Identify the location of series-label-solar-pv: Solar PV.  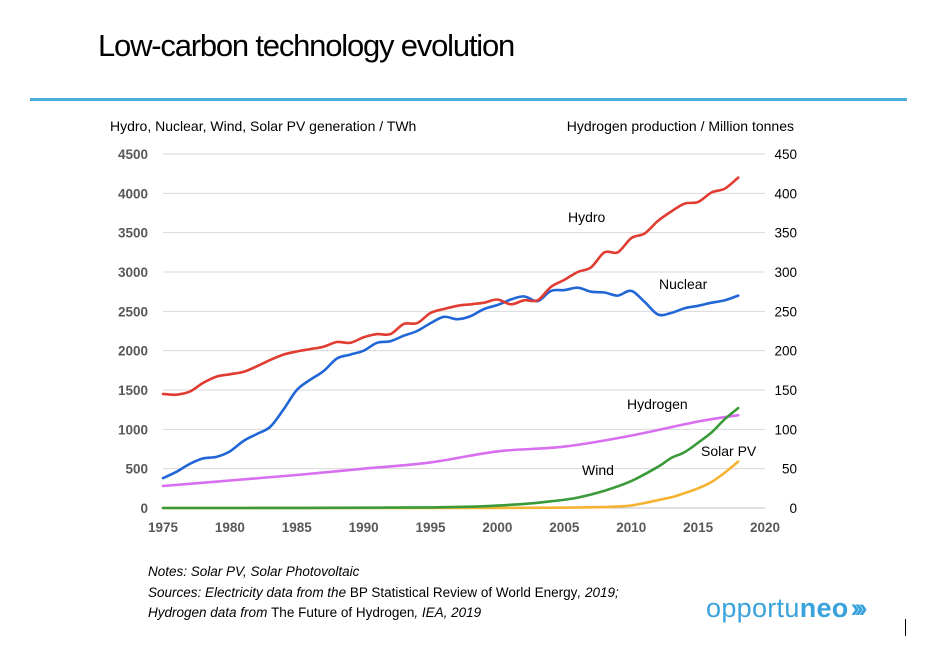
(729, 451).